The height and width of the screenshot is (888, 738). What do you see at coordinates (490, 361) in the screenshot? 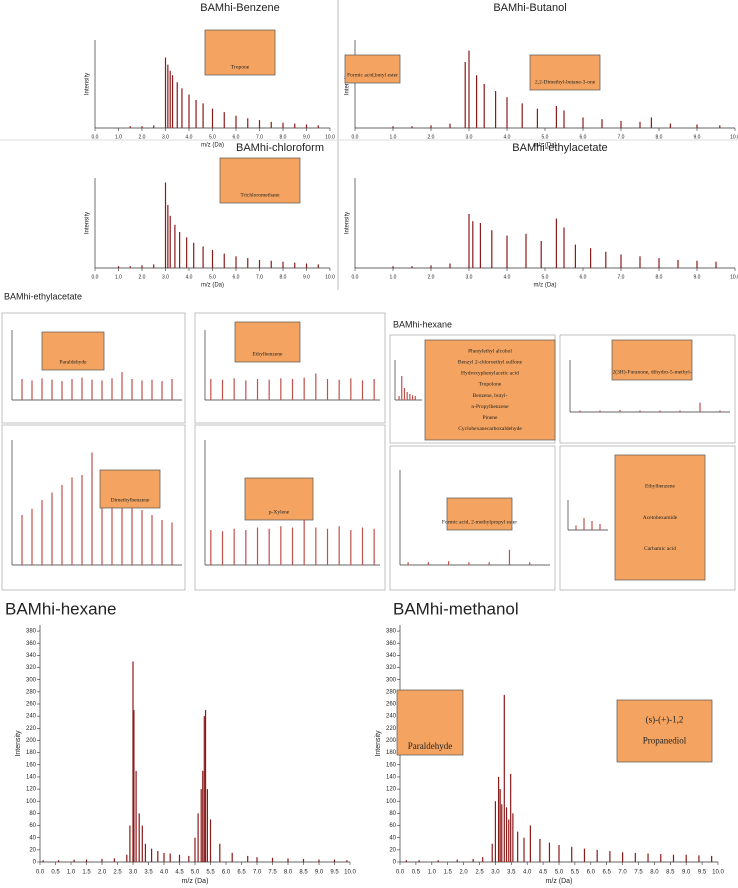
I see `compound-name: Benzyl 2-chloroethyl sulfone` at bounding box center [490, 361].